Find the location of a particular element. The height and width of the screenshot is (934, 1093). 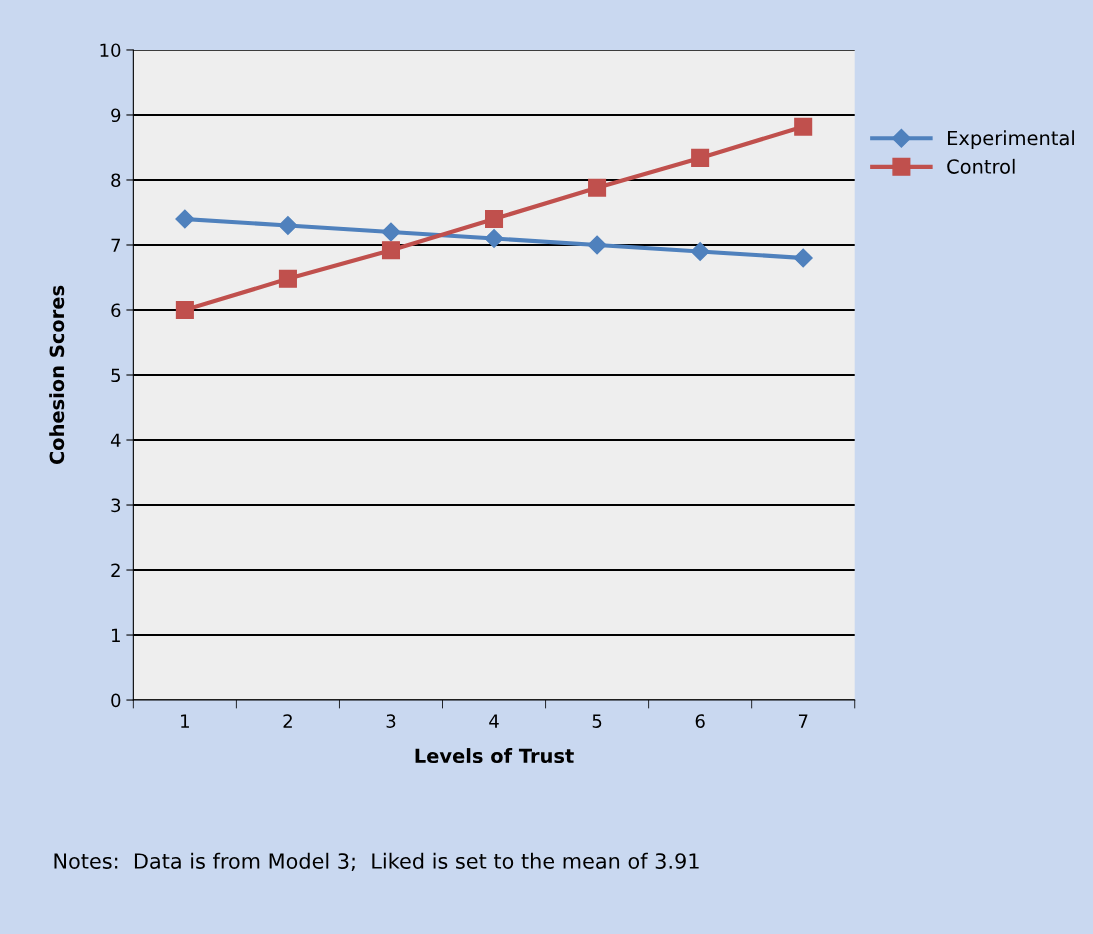

y-tick-label: 0 is located at coordinates (116, 700).